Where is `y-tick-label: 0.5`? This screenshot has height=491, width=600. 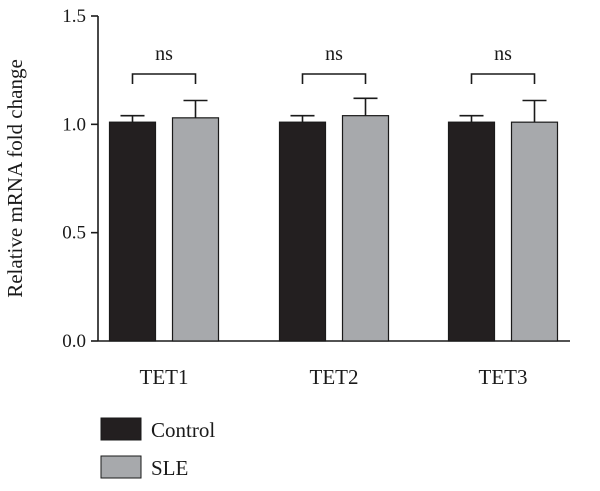
y-tick-label: 0.5 is located at coordinates (74, 233).